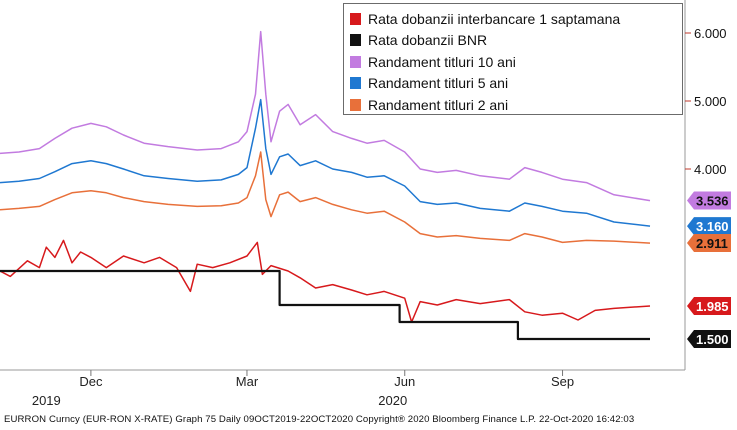 Image resolution: width=737 pixels, height=430 pixels. What do you see at coordinates (712, 306) in the screenshot?
I see `tag-label: 1.985` at bounding box center [712, 306].